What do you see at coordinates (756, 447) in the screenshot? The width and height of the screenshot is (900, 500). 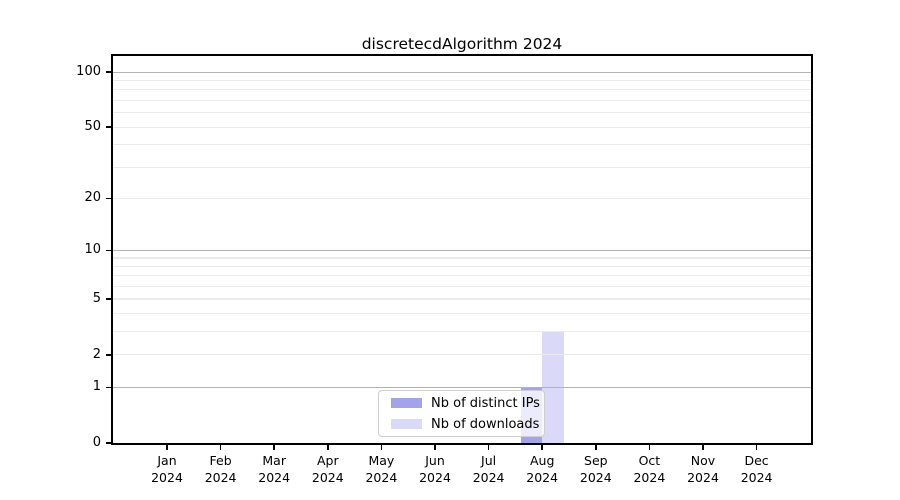 I see `x-tick-dec` at bounding box center [756, 447].